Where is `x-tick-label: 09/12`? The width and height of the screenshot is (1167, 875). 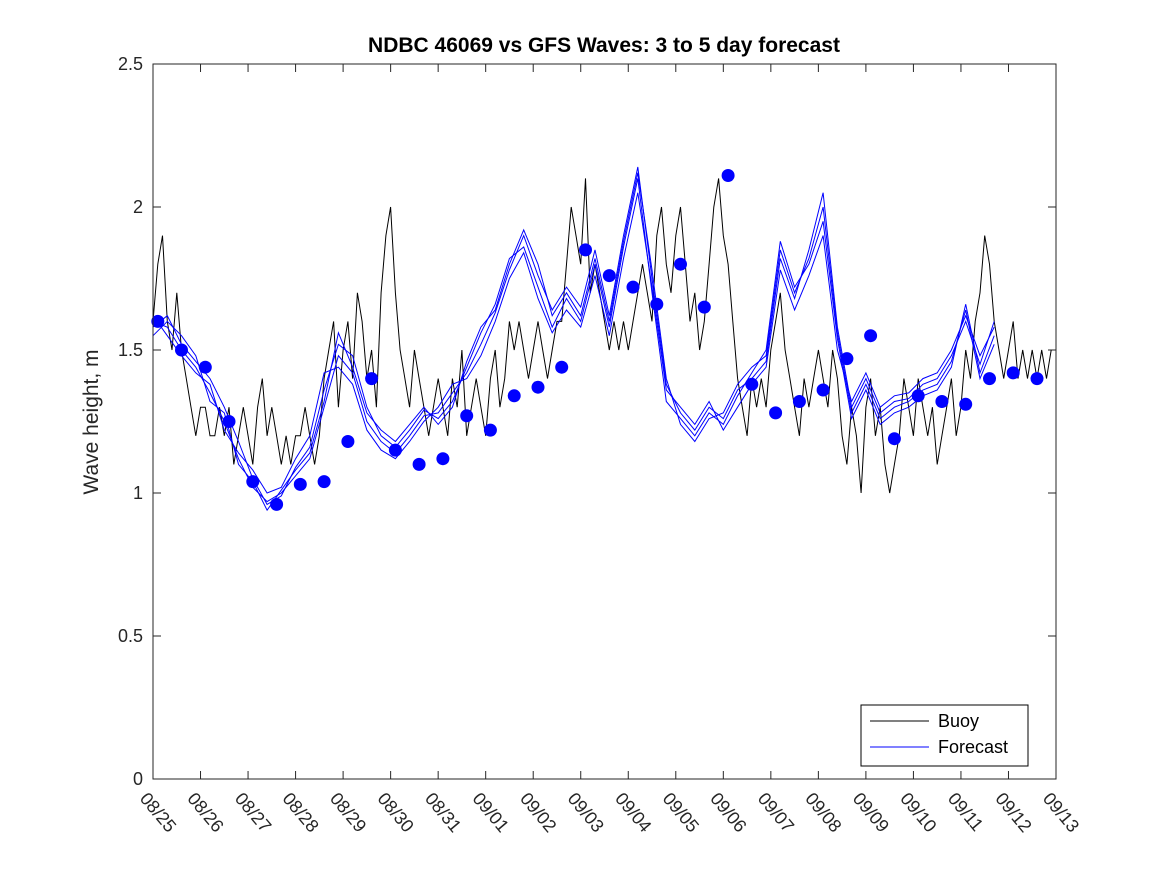
x-tick-label: 09/12 is located at coordinates (1013, 812).